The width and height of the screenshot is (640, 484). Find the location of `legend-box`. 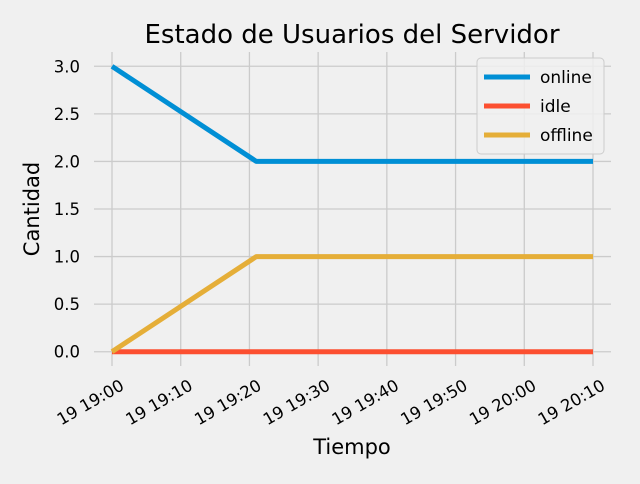

legend-box is located at coordinates (540, 106).